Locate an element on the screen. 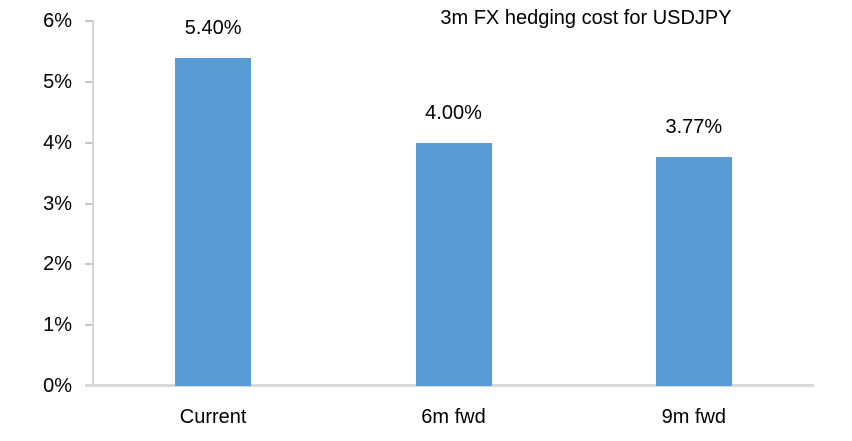 The height and width of the screenshot is (441, 852). y-tick-label: 5% is located at coordinates (57, 81).